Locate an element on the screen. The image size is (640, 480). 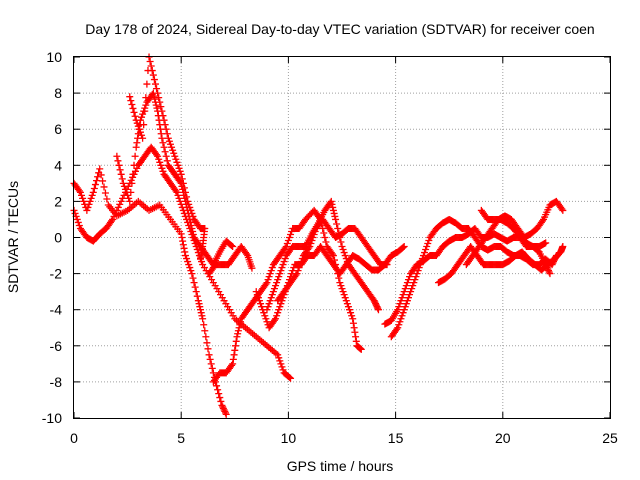
y-tick-label: -2 is located at coordinates (56, 274).